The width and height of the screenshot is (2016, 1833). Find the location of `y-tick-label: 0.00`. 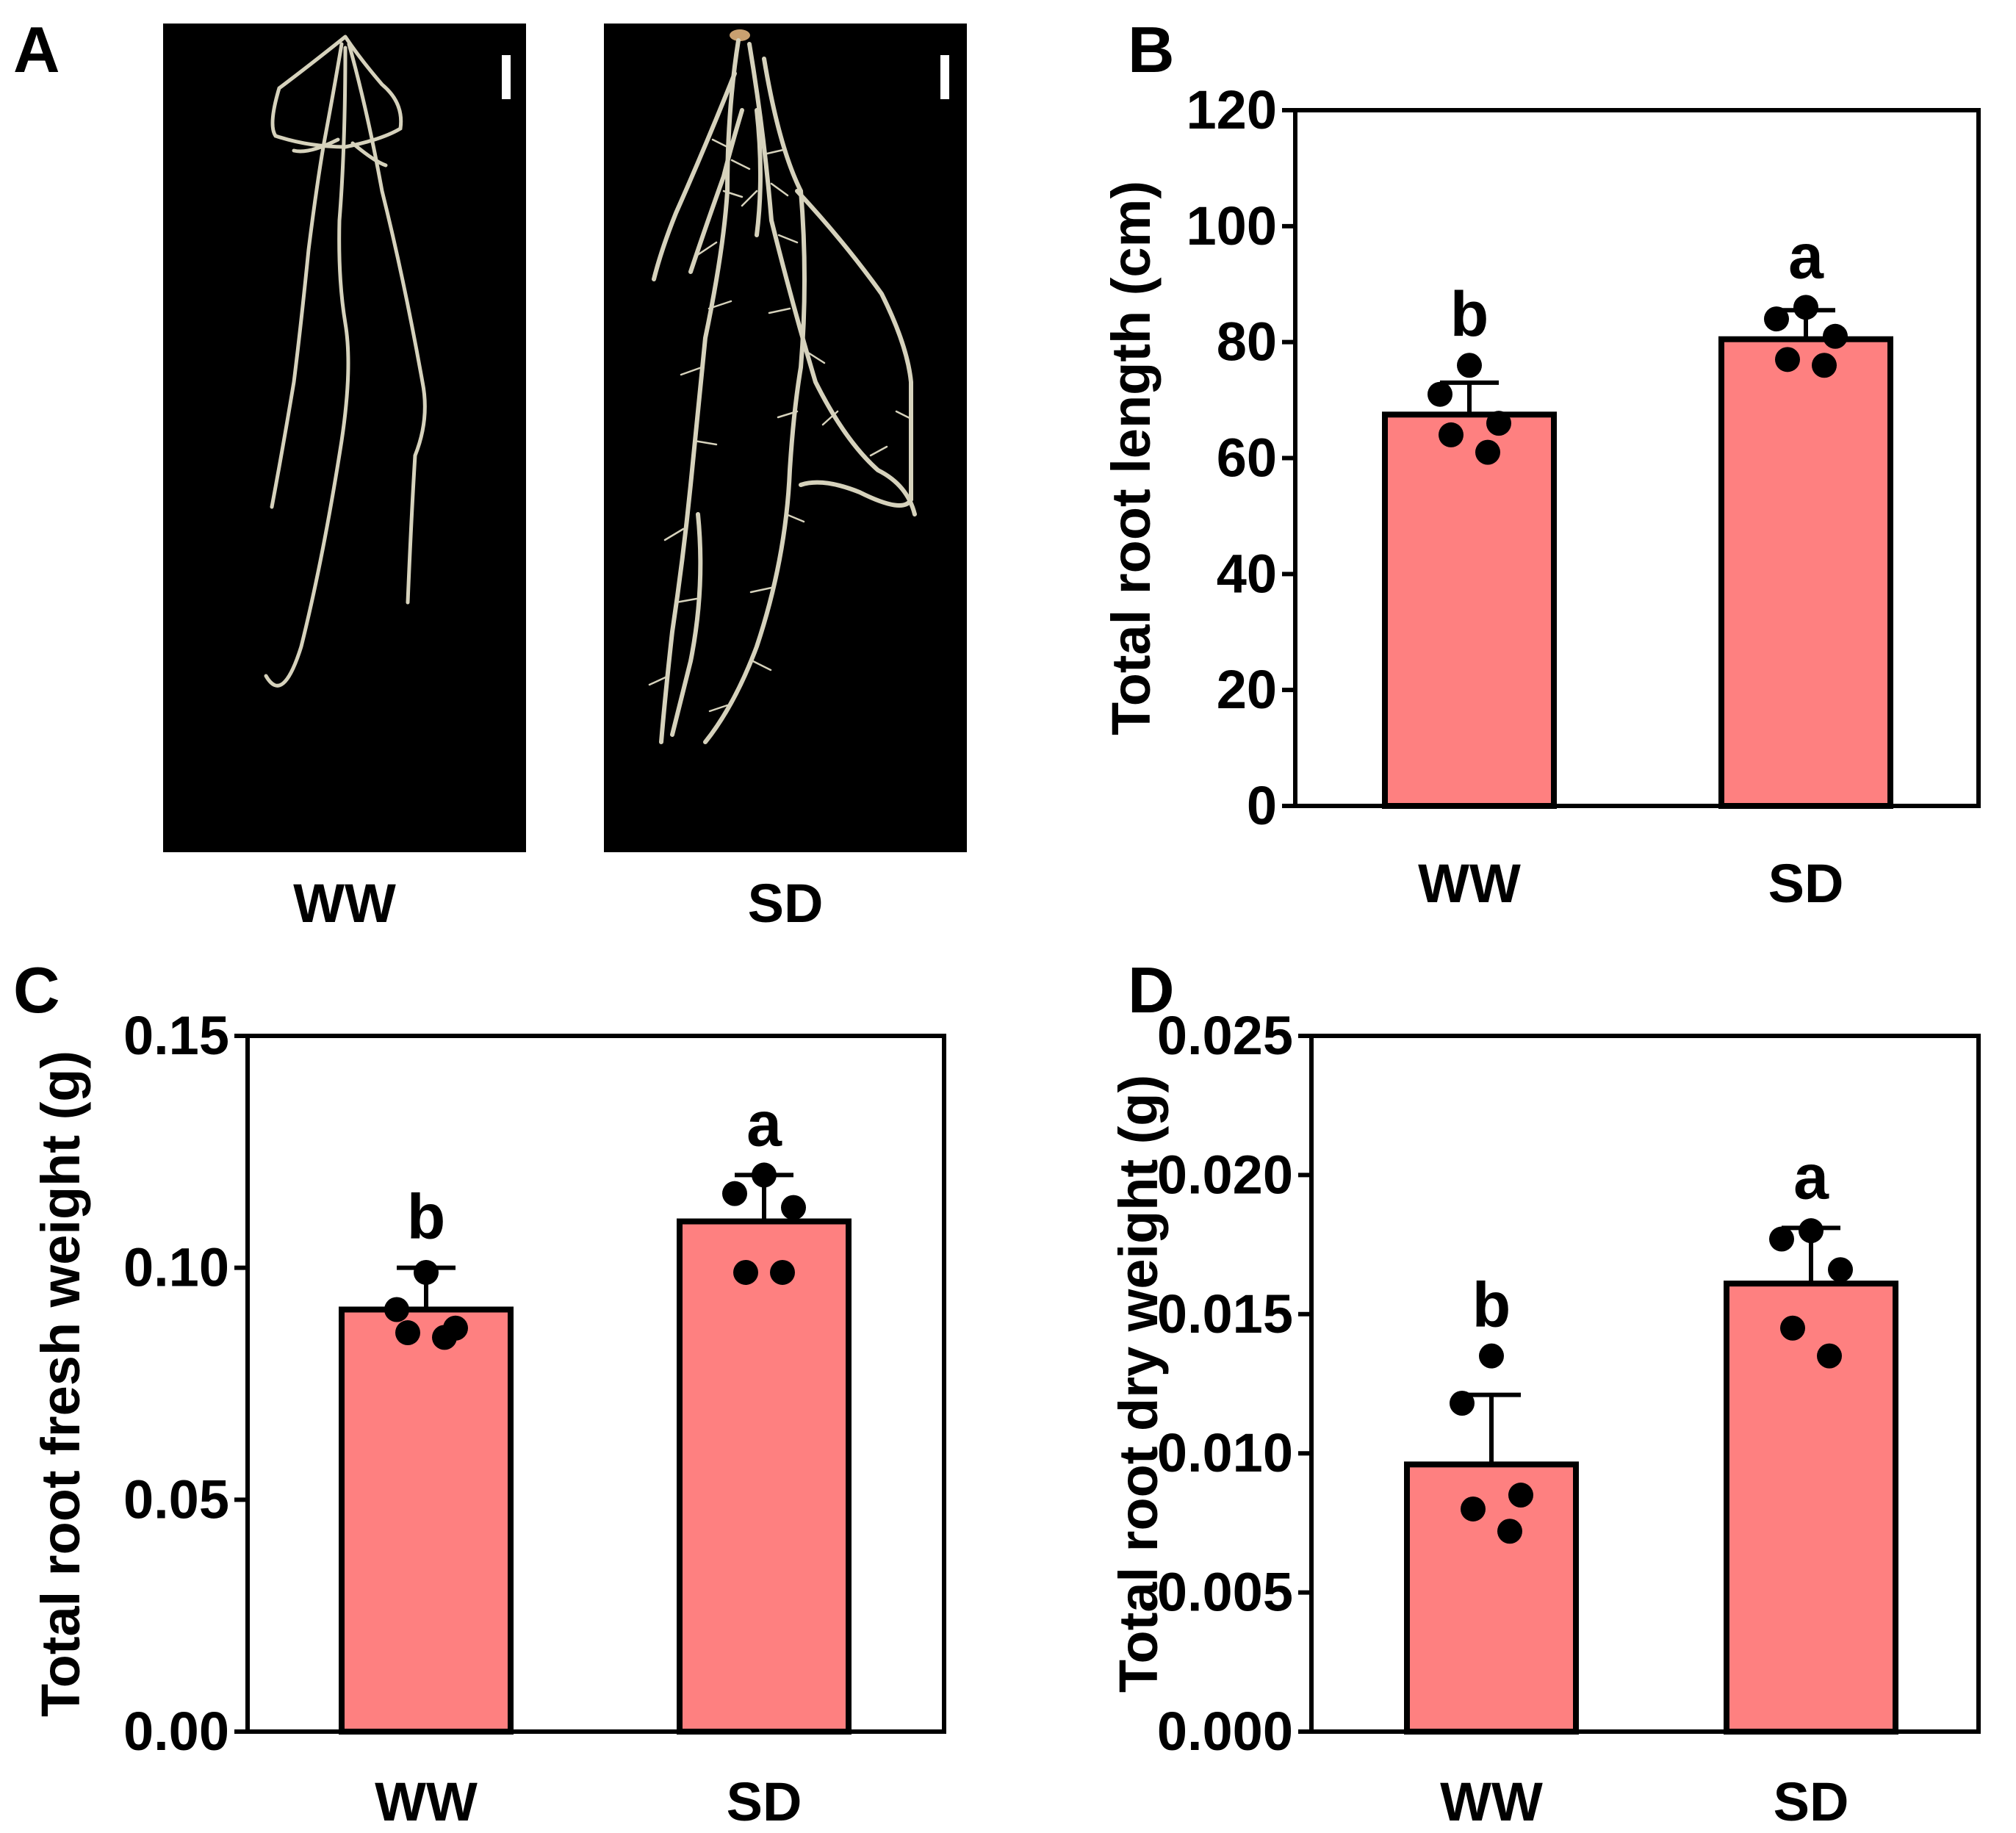

y-tick-label: 0.00 is located at coordinates (176, 1731).